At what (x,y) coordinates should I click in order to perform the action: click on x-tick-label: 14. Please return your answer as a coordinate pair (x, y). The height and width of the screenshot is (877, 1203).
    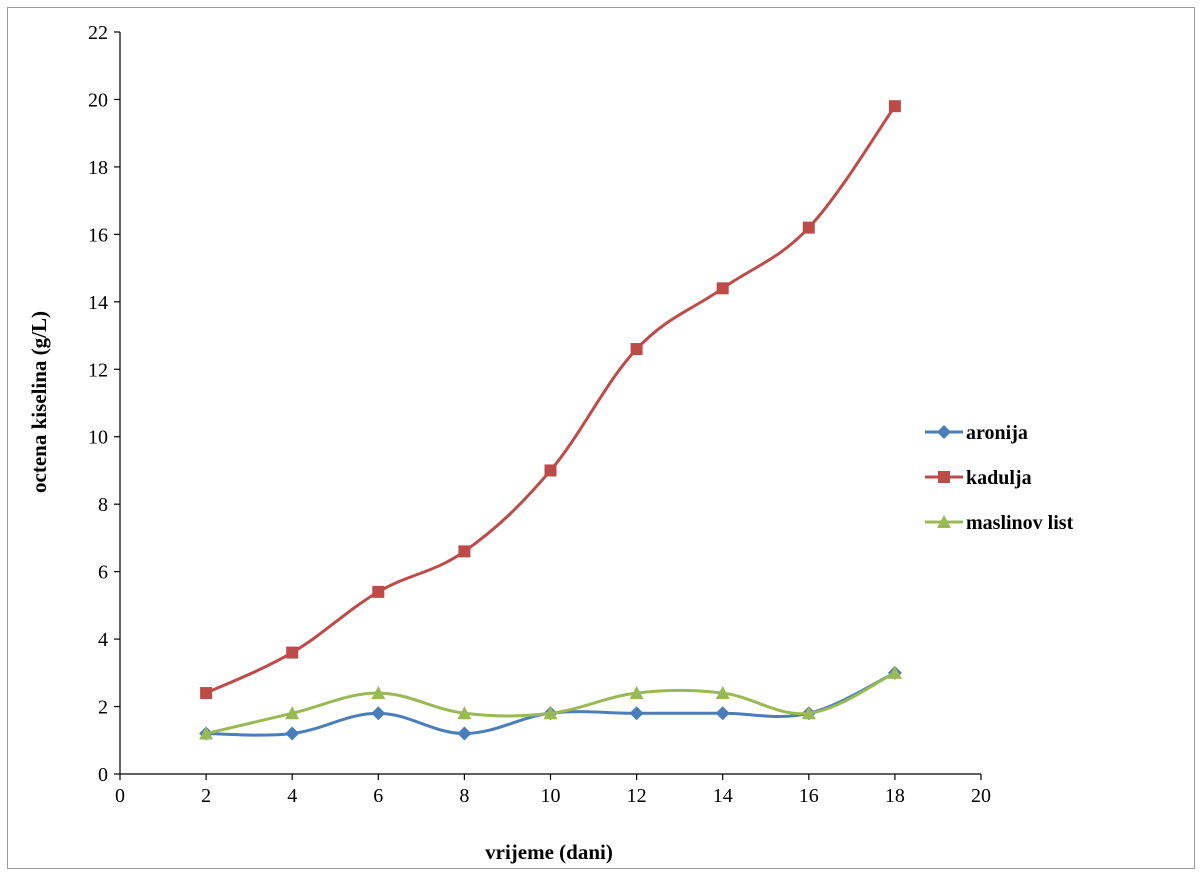
    Looking at the image, I should click on (723, 796).